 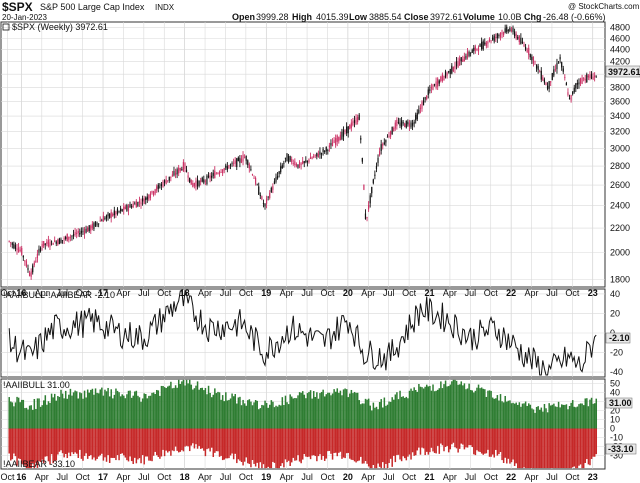 What do you see at coordinates (6, 27) in the screenshot?
I see `price-legend-swatch` at bounding box center [6, 27].